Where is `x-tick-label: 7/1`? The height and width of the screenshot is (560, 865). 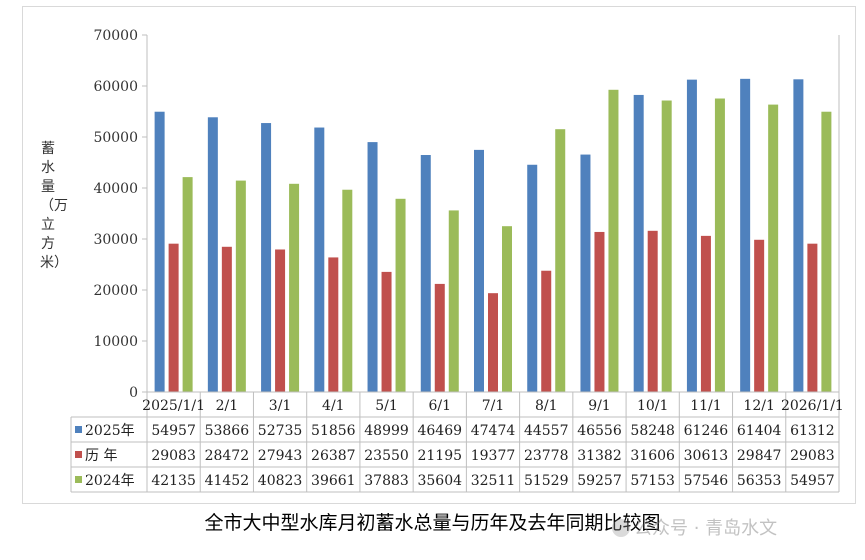 x-tick-label: 7/1 is located at coordinates (493, 406).